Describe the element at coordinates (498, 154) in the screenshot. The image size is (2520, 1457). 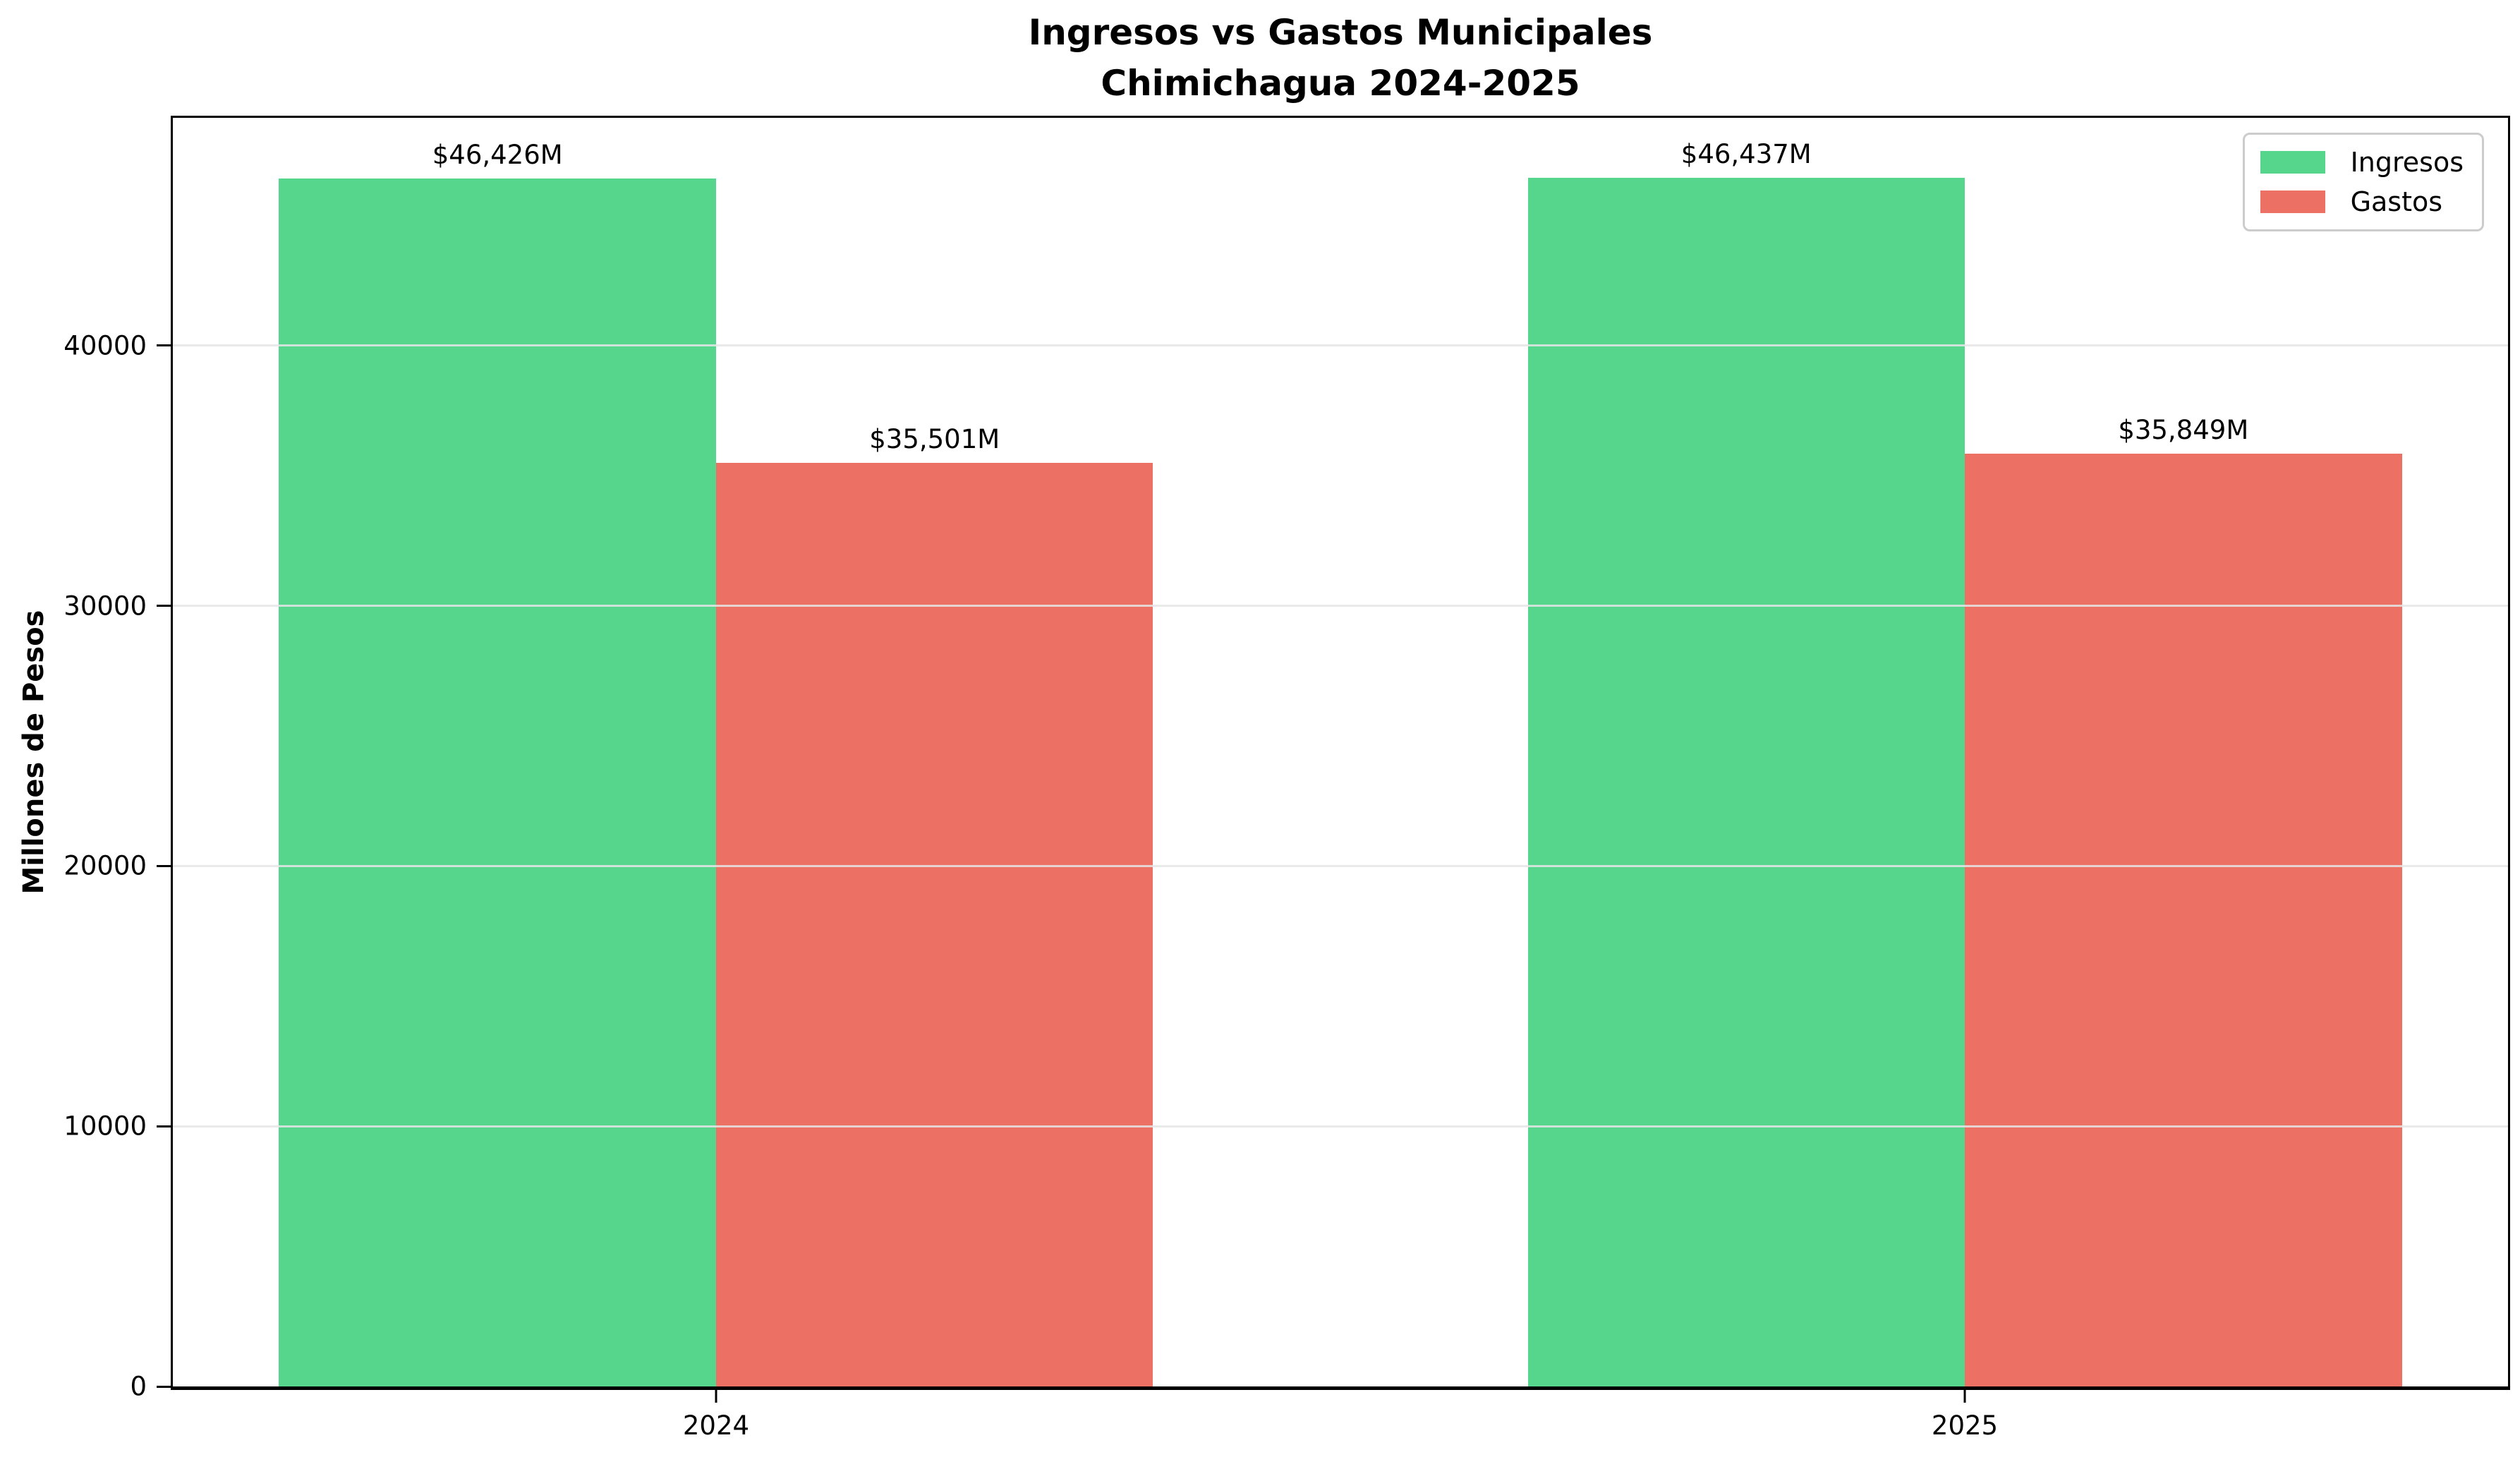
I see `value-label-ingresos-2024: $46,426M` at that location.